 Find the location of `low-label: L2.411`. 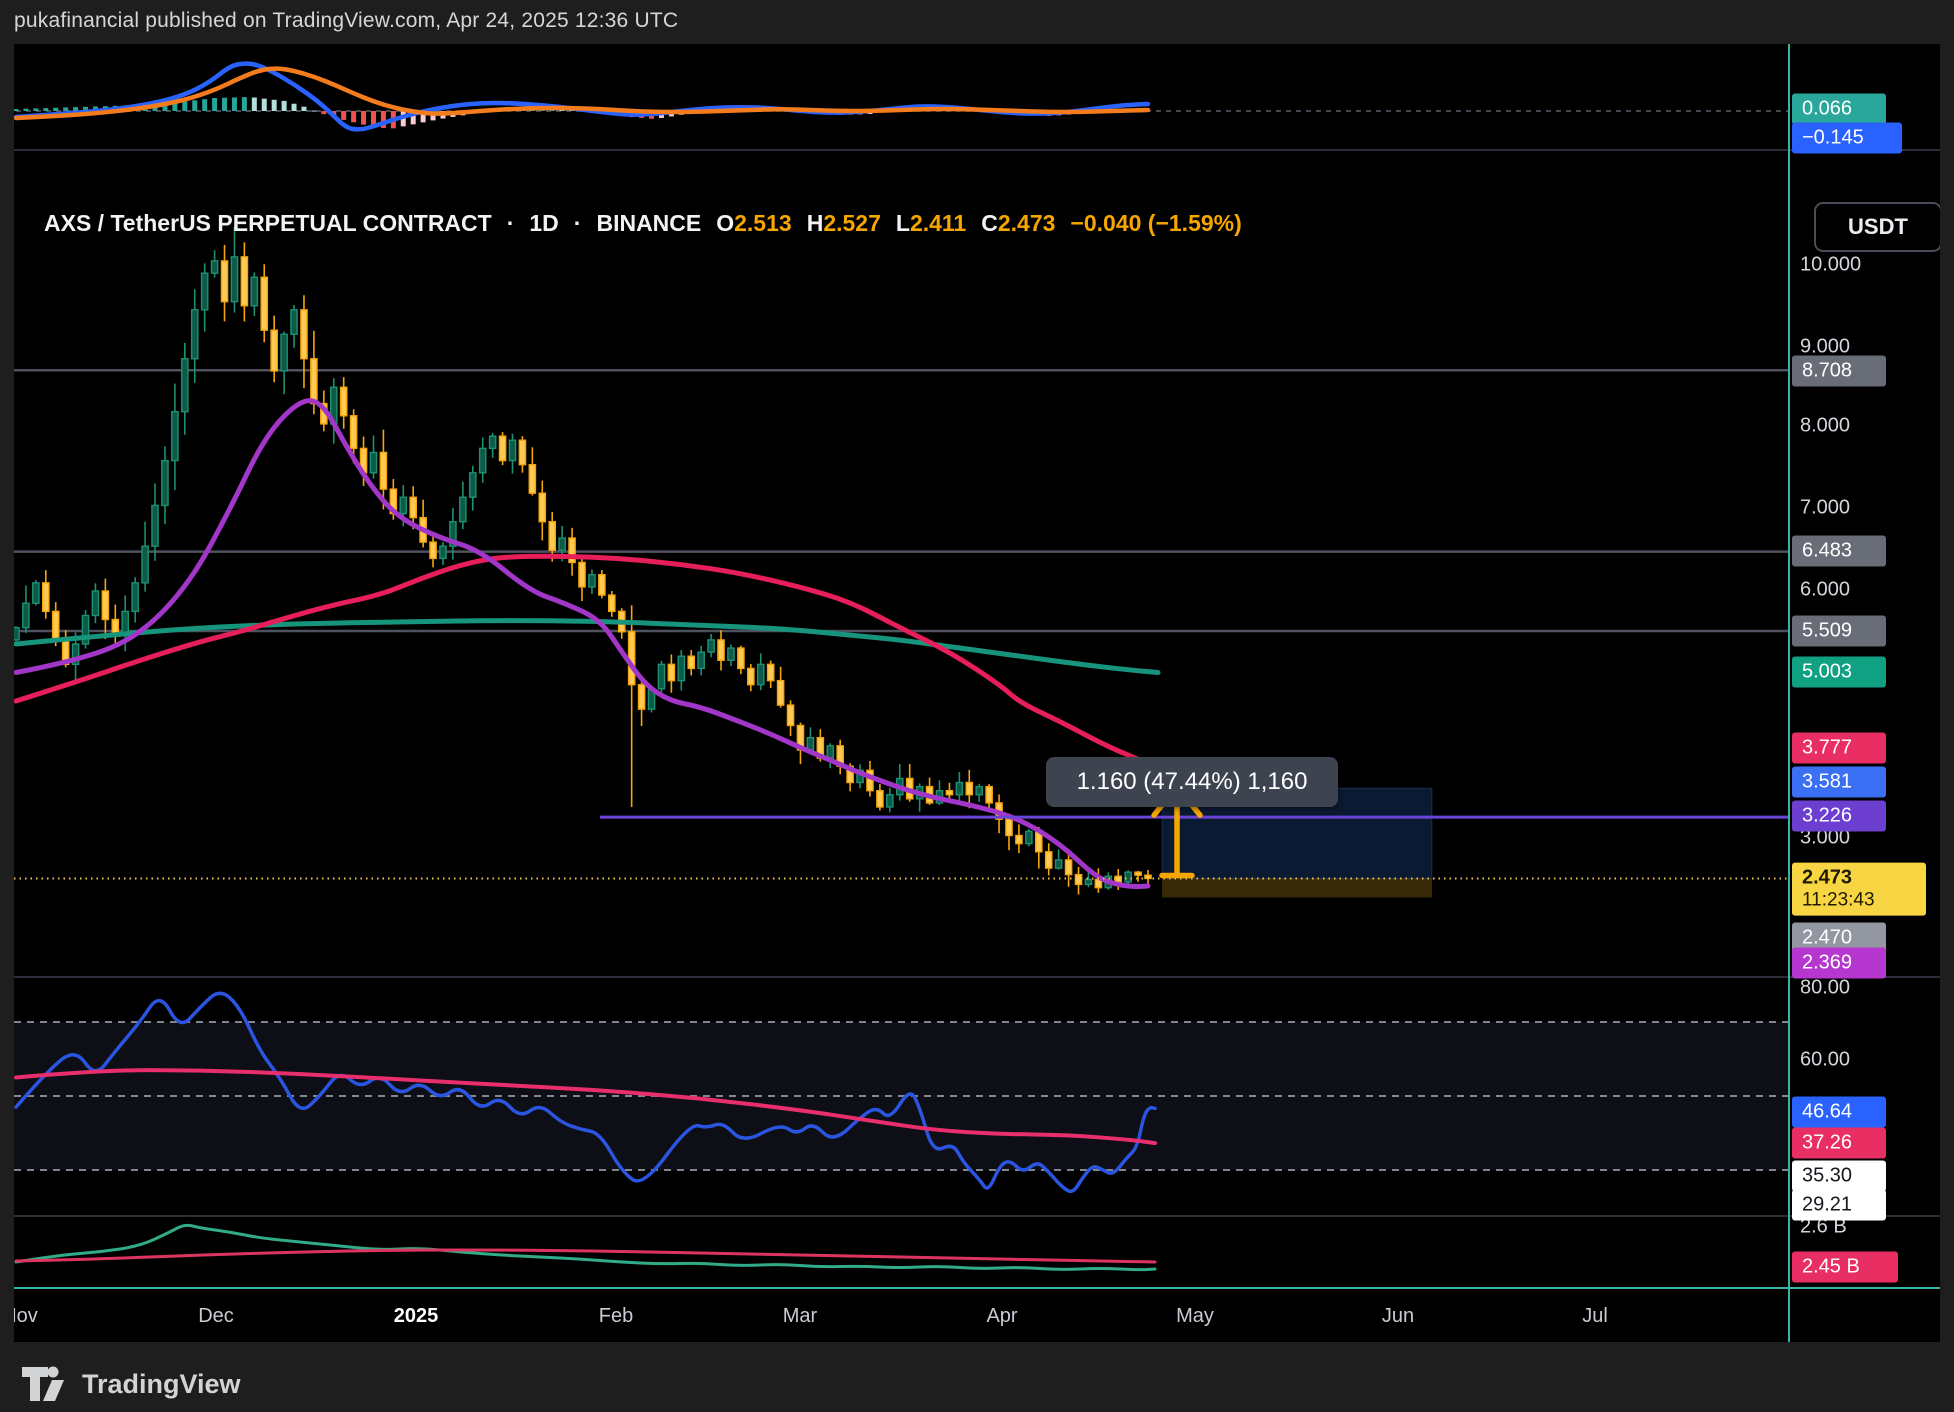

low-label: L2.411 is located at coordinates (931, 223).